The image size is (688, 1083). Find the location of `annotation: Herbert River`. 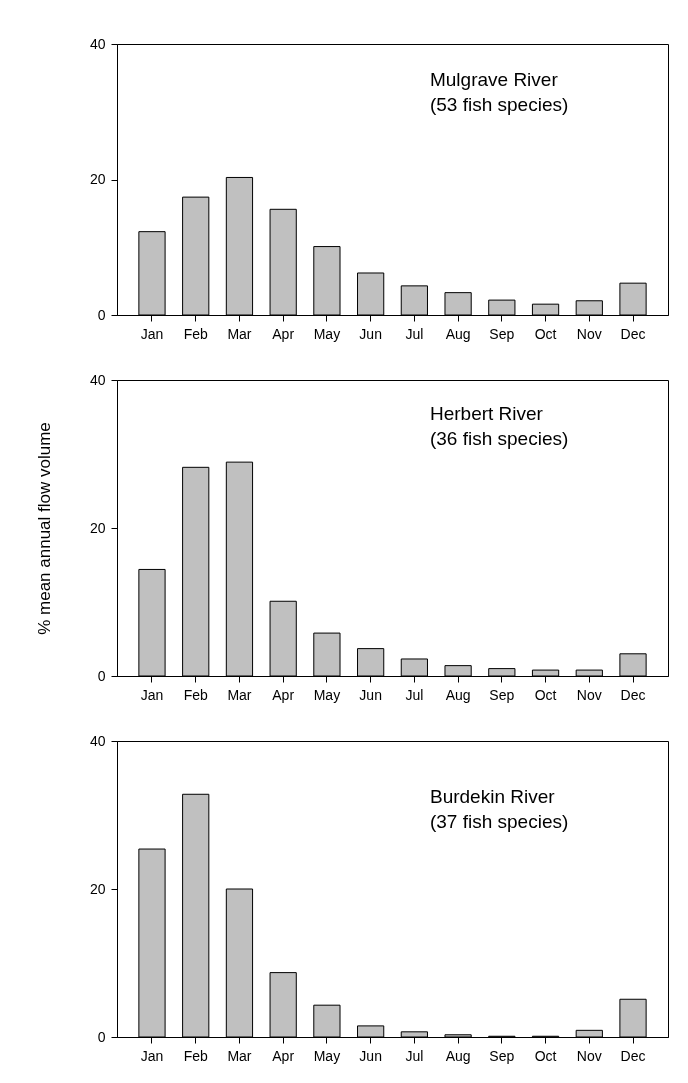

annotation: Herbert River is located at coordinates (486, 413).